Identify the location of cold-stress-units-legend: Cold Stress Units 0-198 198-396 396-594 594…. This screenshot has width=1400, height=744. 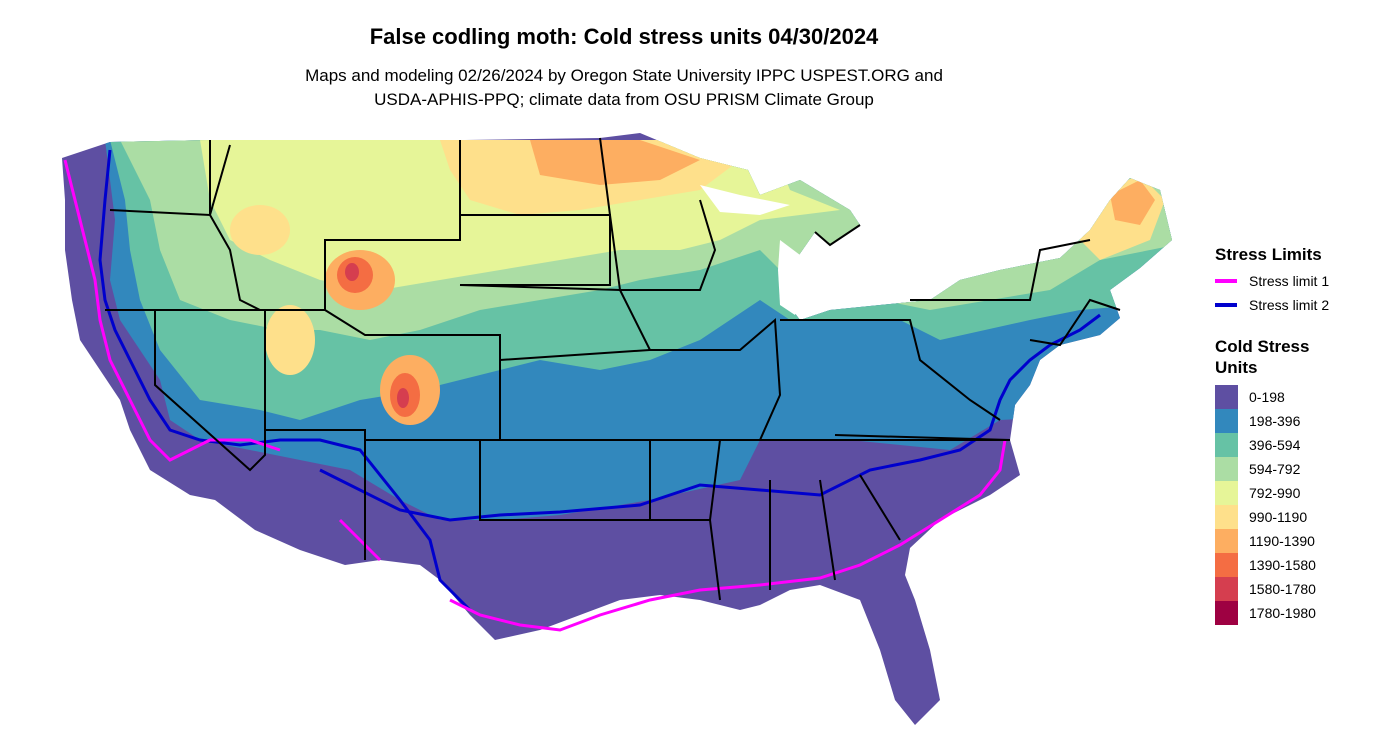
(1265, 480).